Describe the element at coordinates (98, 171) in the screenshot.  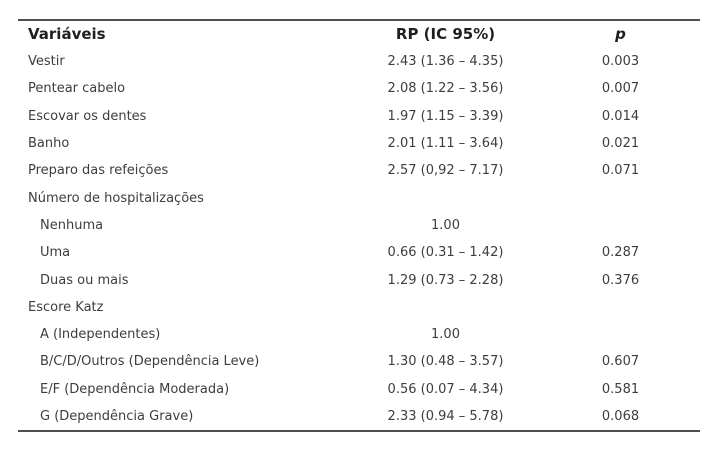
I see `row-label: Preparo das refeições` at that location.